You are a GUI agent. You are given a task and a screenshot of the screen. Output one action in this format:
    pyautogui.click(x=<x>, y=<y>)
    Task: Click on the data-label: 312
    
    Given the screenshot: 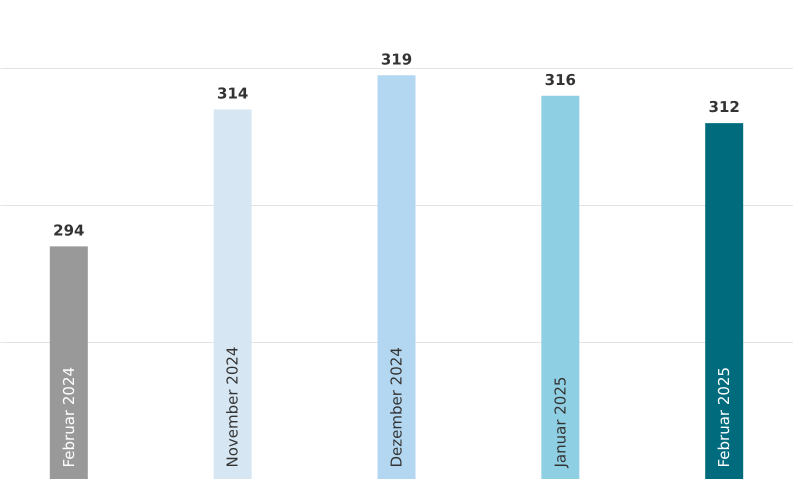 What is the action you would take?
    pyautogui.click(x=724, y=107)
    